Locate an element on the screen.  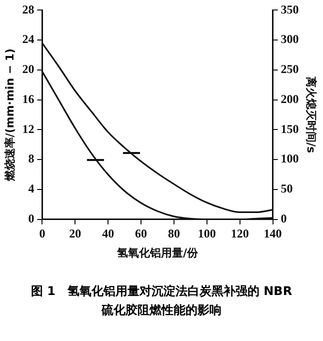
x-tick-label: 20 is located at coordinates (75, 233).